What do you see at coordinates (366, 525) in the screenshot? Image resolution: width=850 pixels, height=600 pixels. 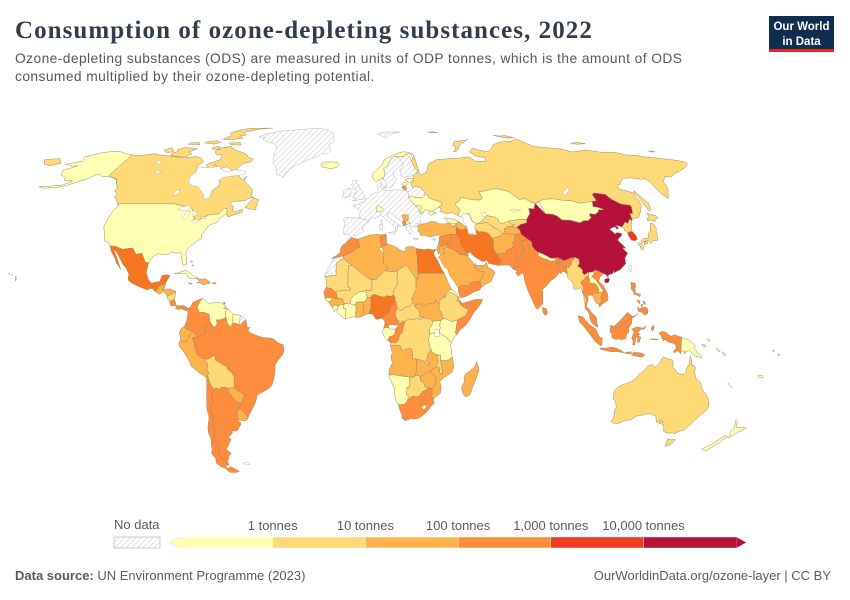 I see `svg-text: 10 tonnes` at bounding box center [366, 525].